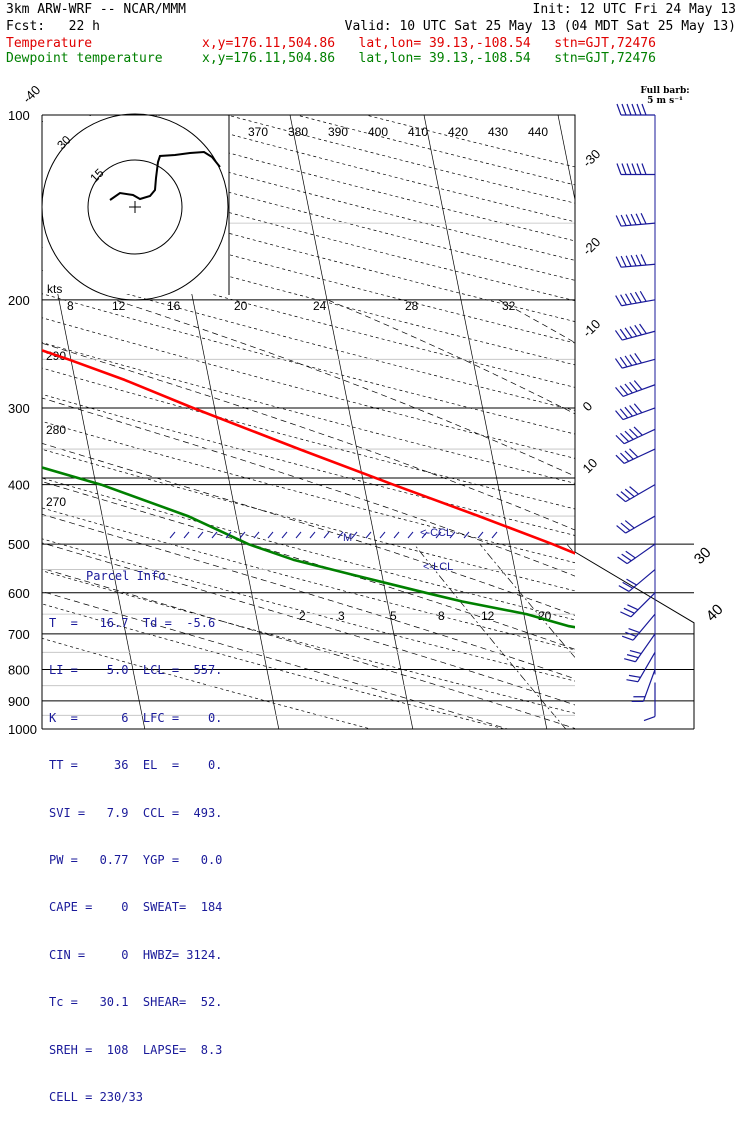 The height and width of the screenshot is (1121, 740). Describe the element at coordinates (139, 814) in the screenshot. I see `parcel-row: SVI = 7.9 CCL = 493.` at that location.